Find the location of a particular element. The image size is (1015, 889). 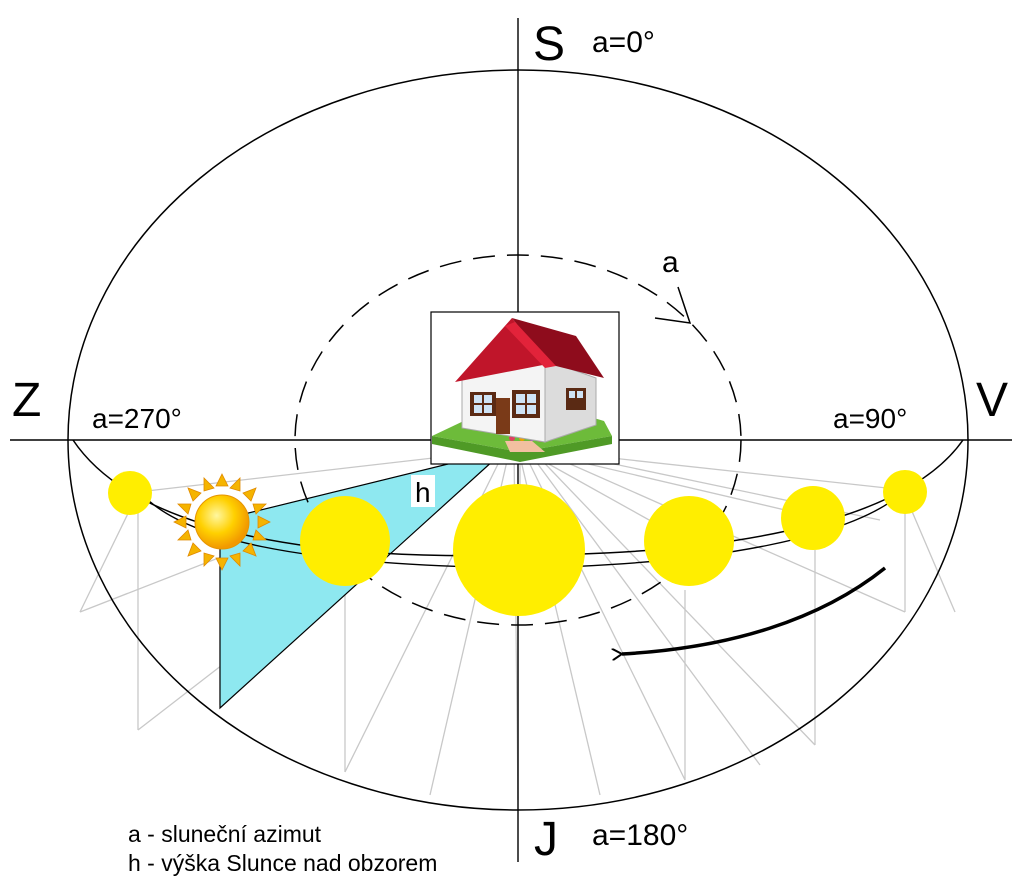

legend-altitude: h - výška Slunce nad obzorem is located at coordinates (283, 863).